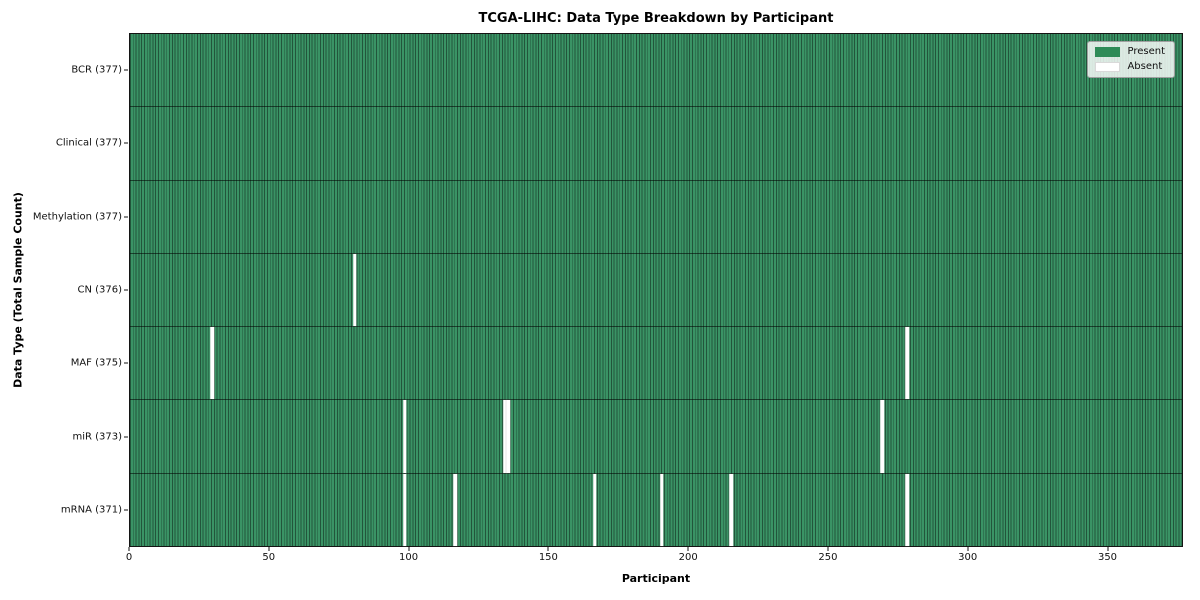 The image size is (1200, 600). Describe the element at coordinates (77, 217) in the screenshot. I see `y-tick-label-methylation: Methylation (377)` at that location.